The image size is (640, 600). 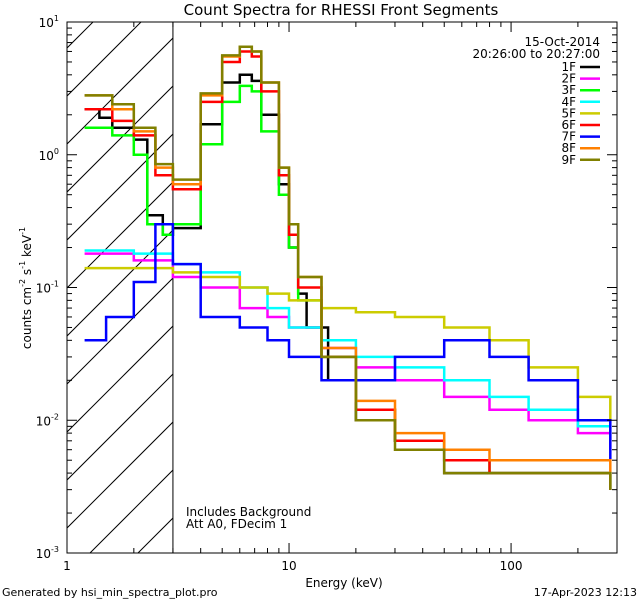 What do you see at coordinates (568, 137) in the screenshot?
I see `legend-label-7f: 7F` at bounding box center [568, 137].